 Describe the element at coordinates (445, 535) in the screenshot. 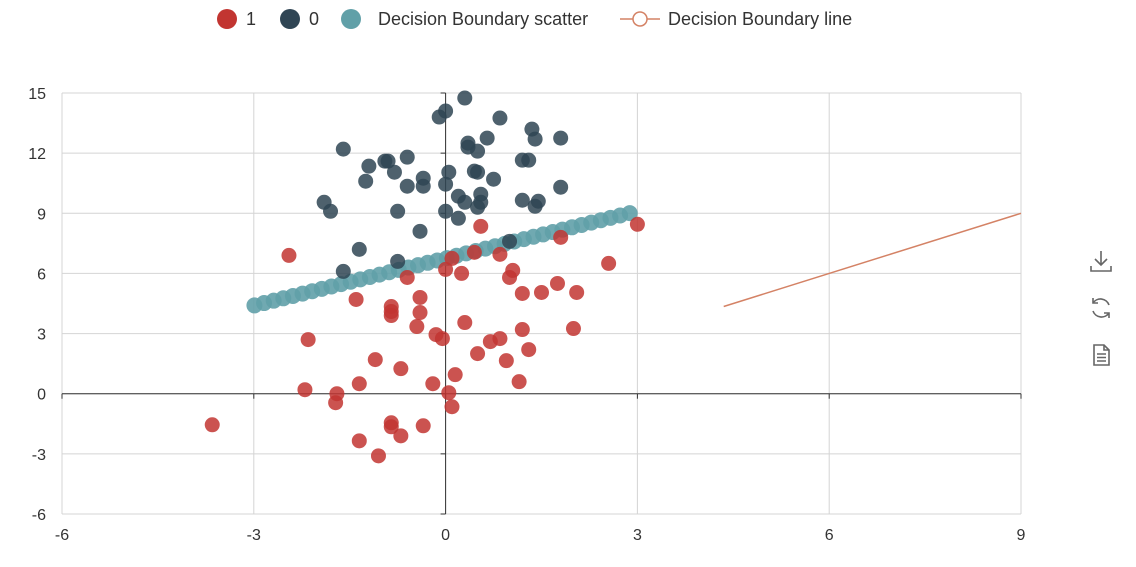

I see `x-tick-label: 0` at that location.